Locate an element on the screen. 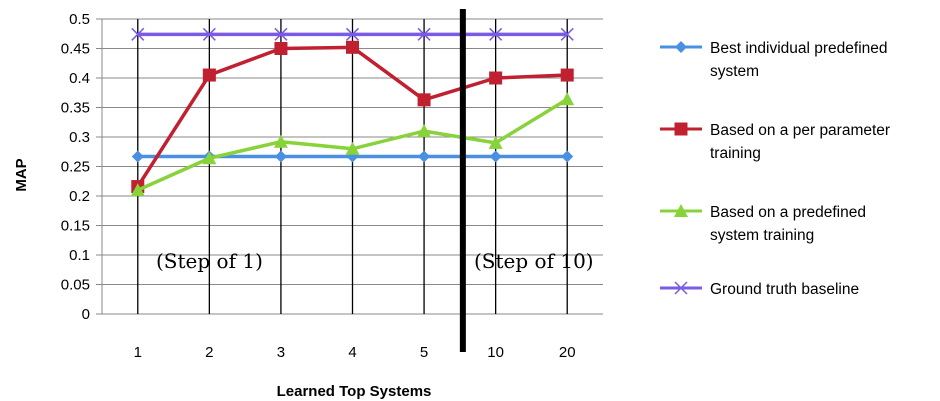  legend-entry-2: Based on a predefined system training is located at coordinates (763, 224).